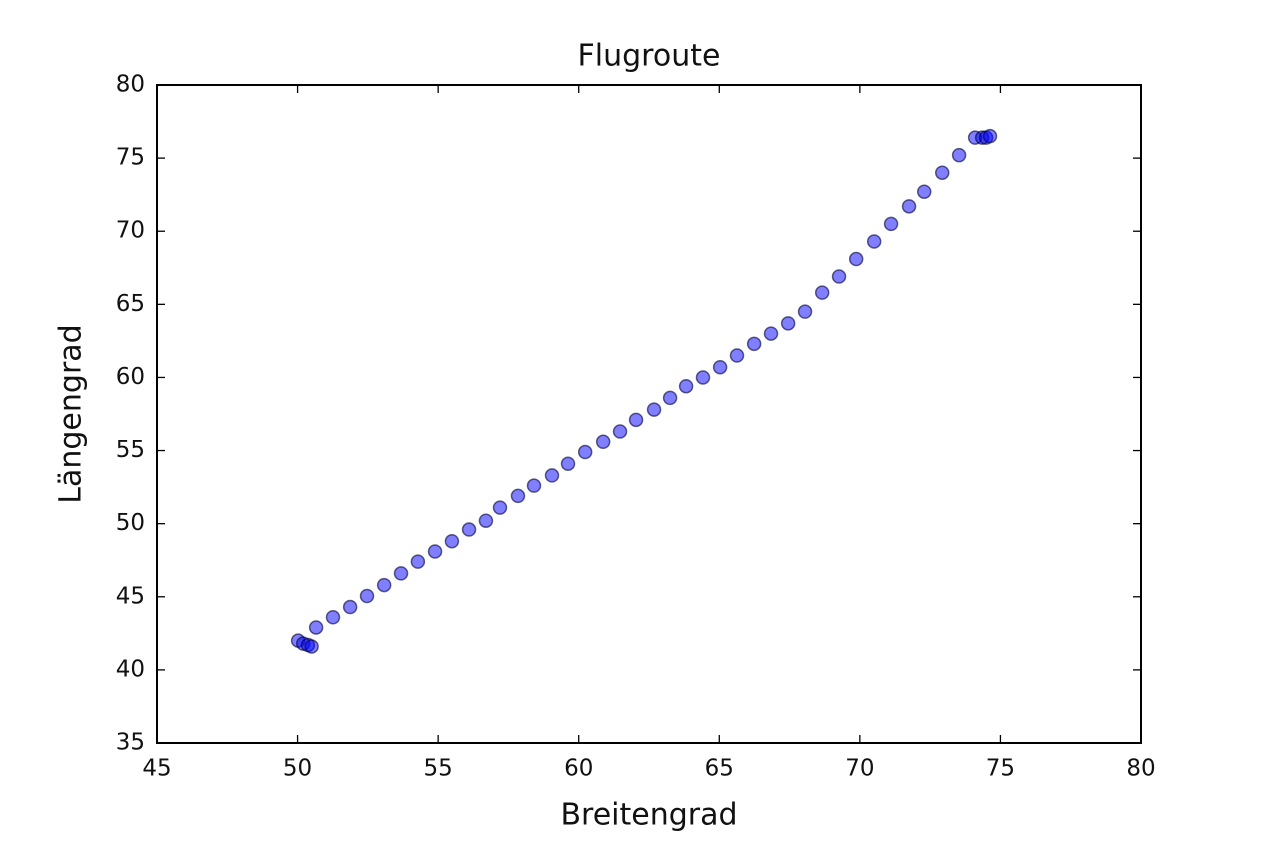 Image resolution: width=1264 pixels, height=848 pixels. I want to click on y-tick-label: 50, so click(130, 523).